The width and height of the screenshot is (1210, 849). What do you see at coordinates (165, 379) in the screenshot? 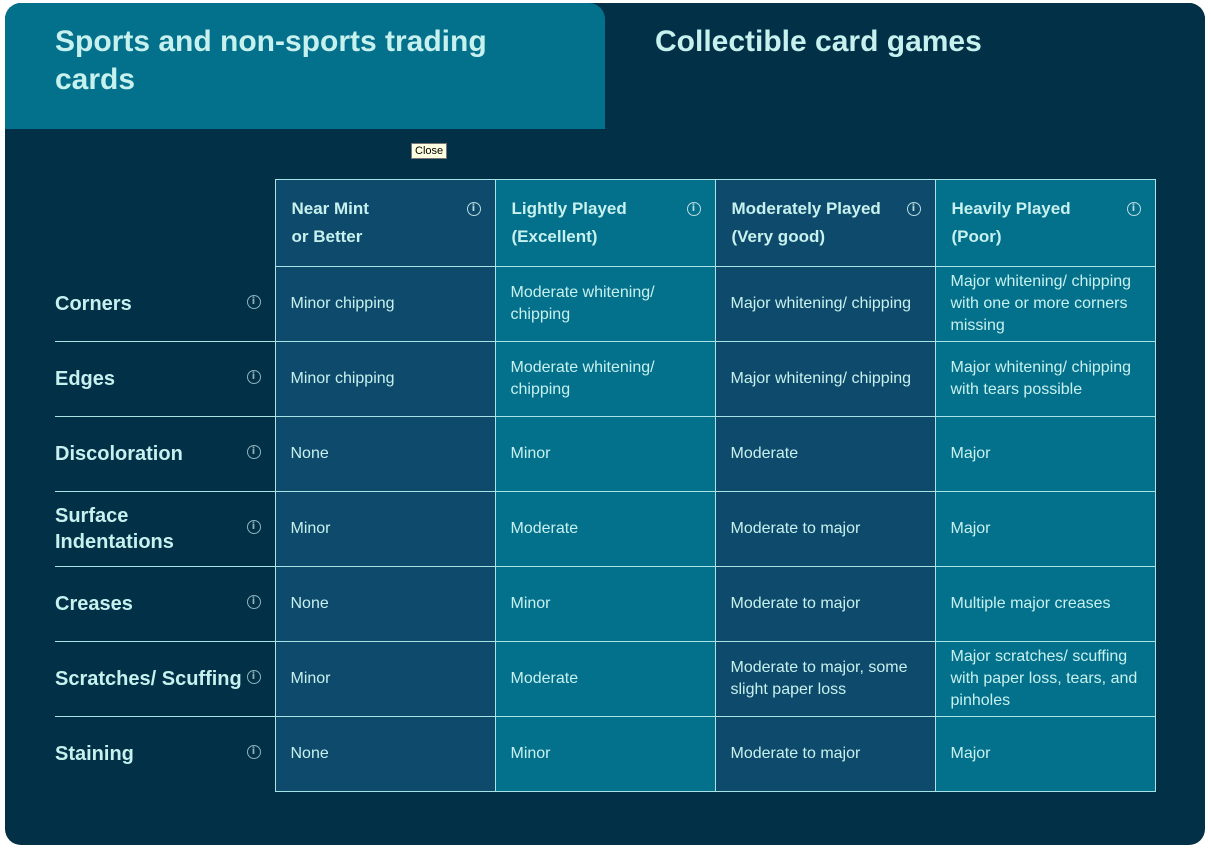
I see `row-label: Edges i` at bounding box center [165, 379].